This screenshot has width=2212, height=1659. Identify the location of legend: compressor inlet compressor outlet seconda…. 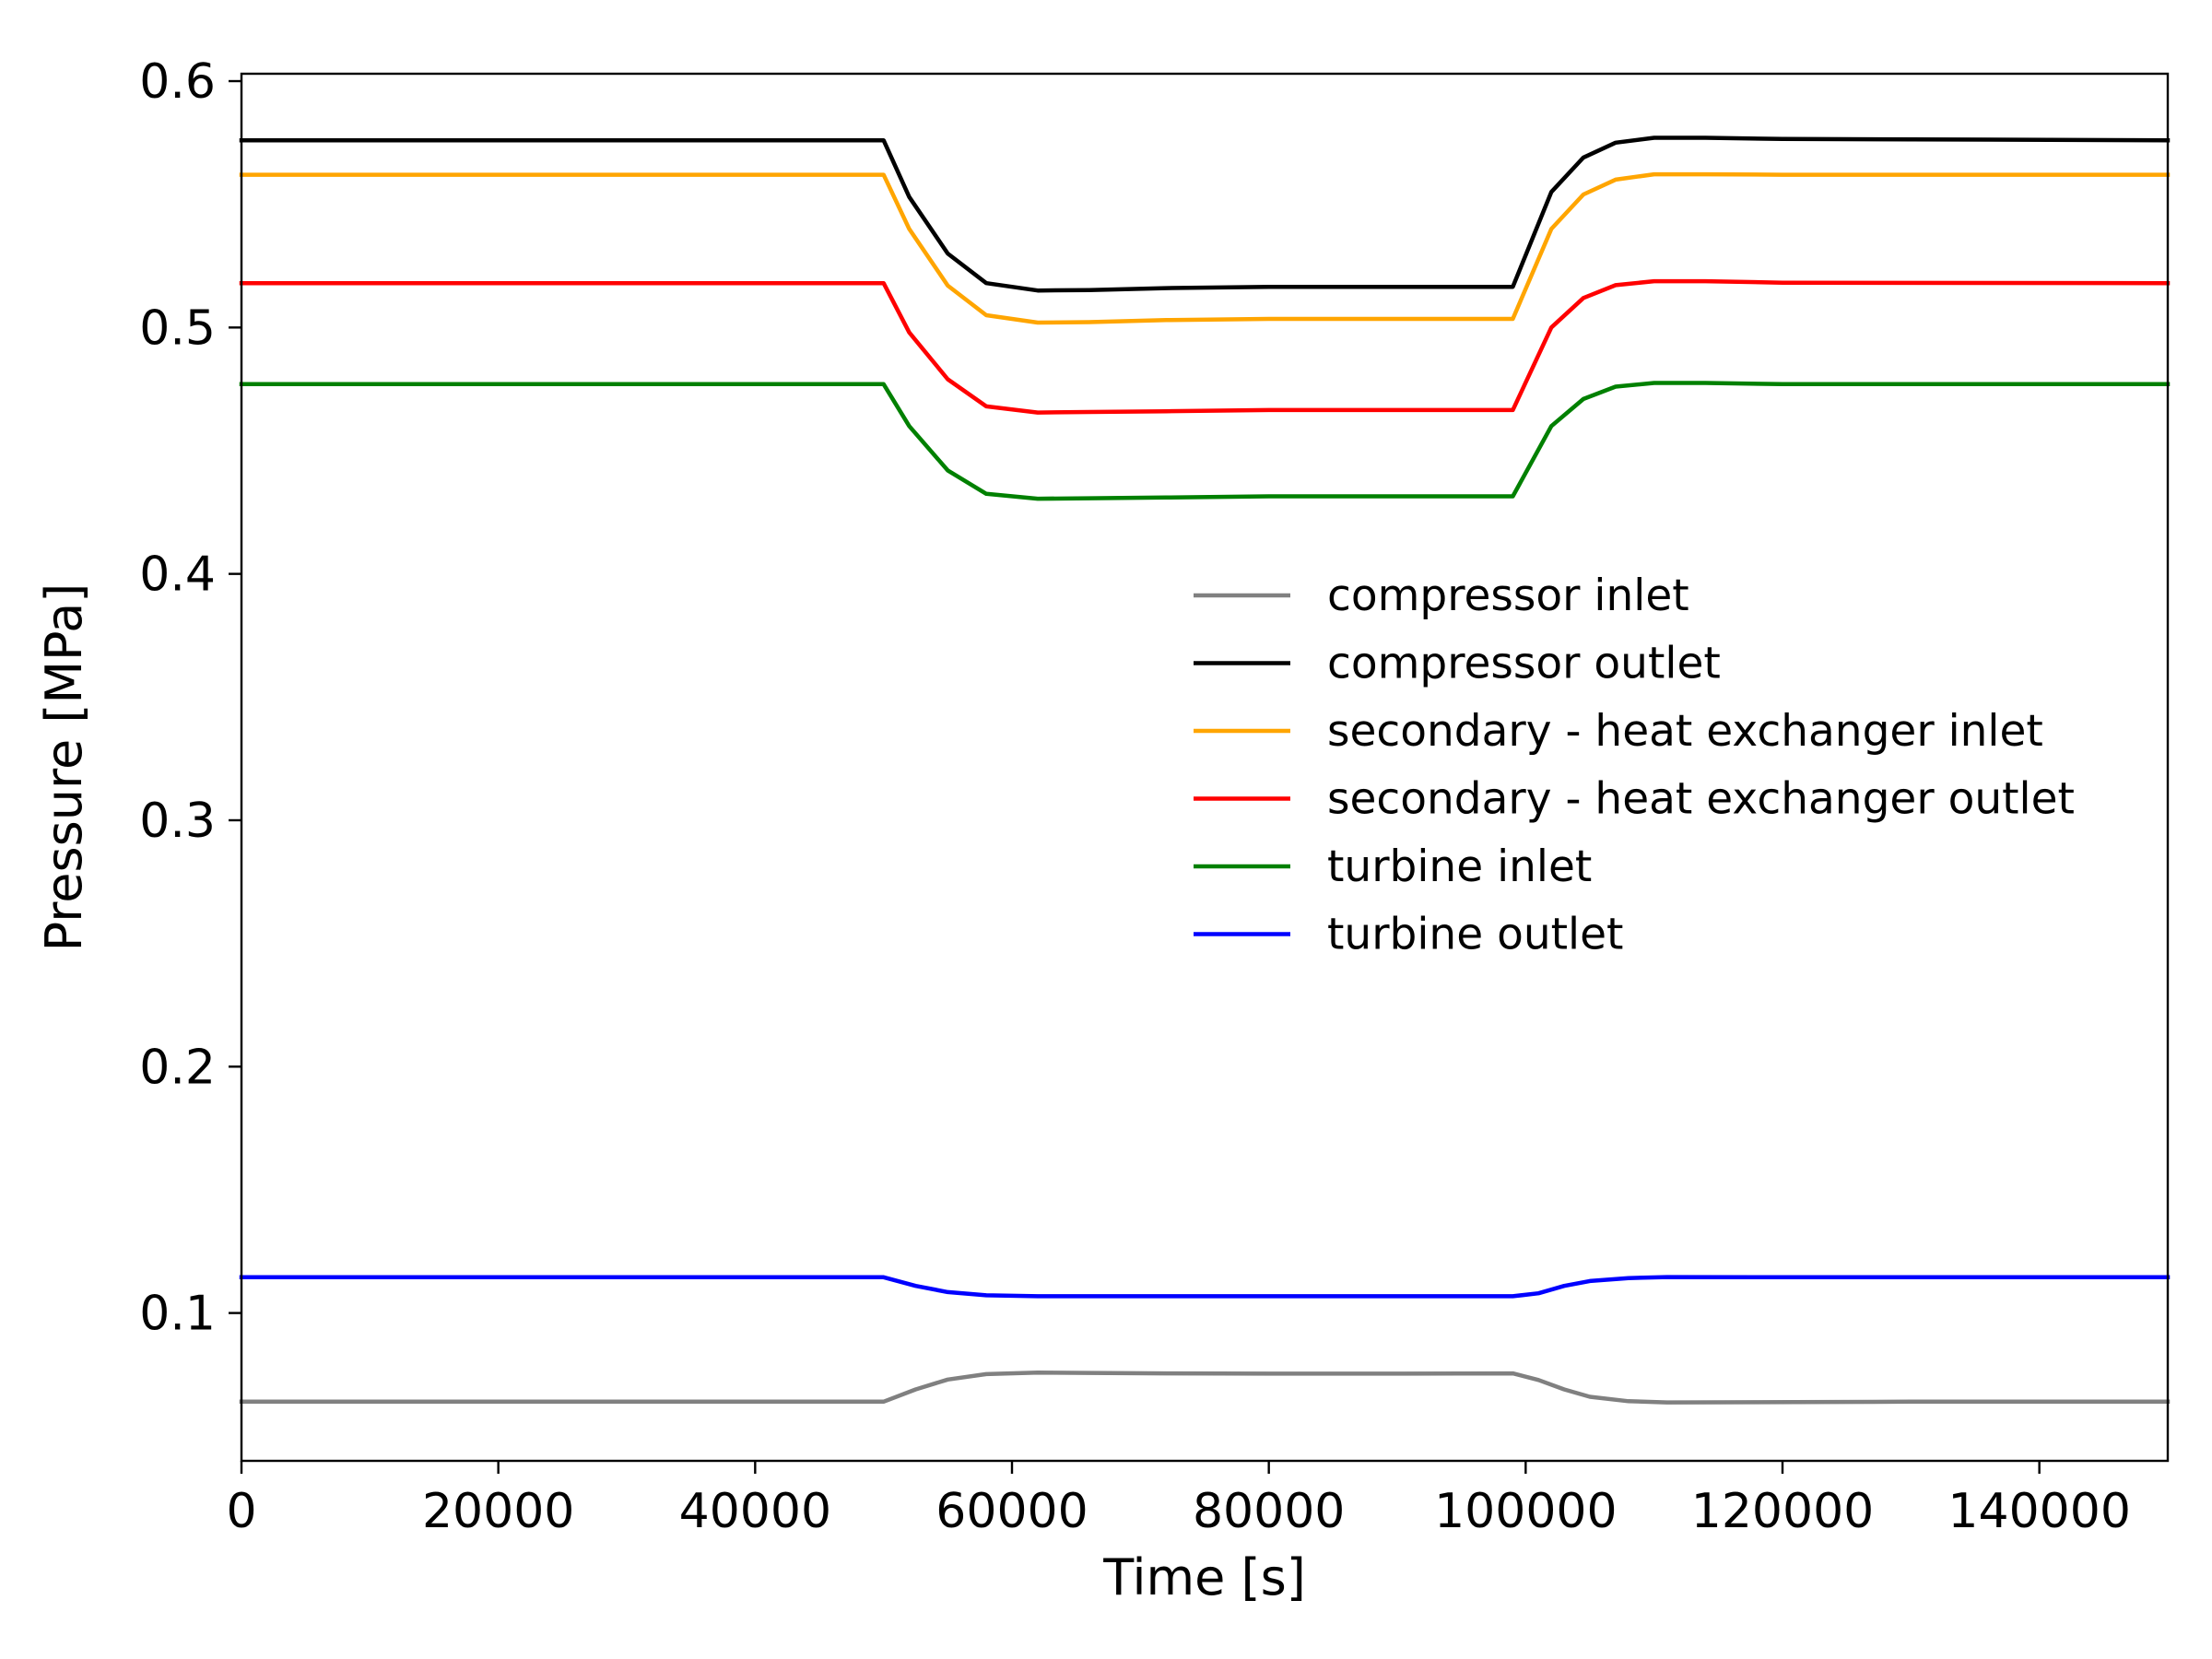
(1634, 765).